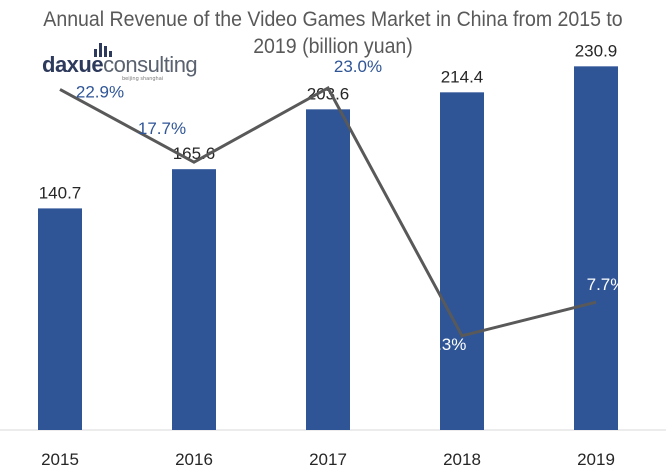 The height and width of the screenshot is (475, 666). I want to click on x-tick-label-2016: 2016, so click(194, 459).